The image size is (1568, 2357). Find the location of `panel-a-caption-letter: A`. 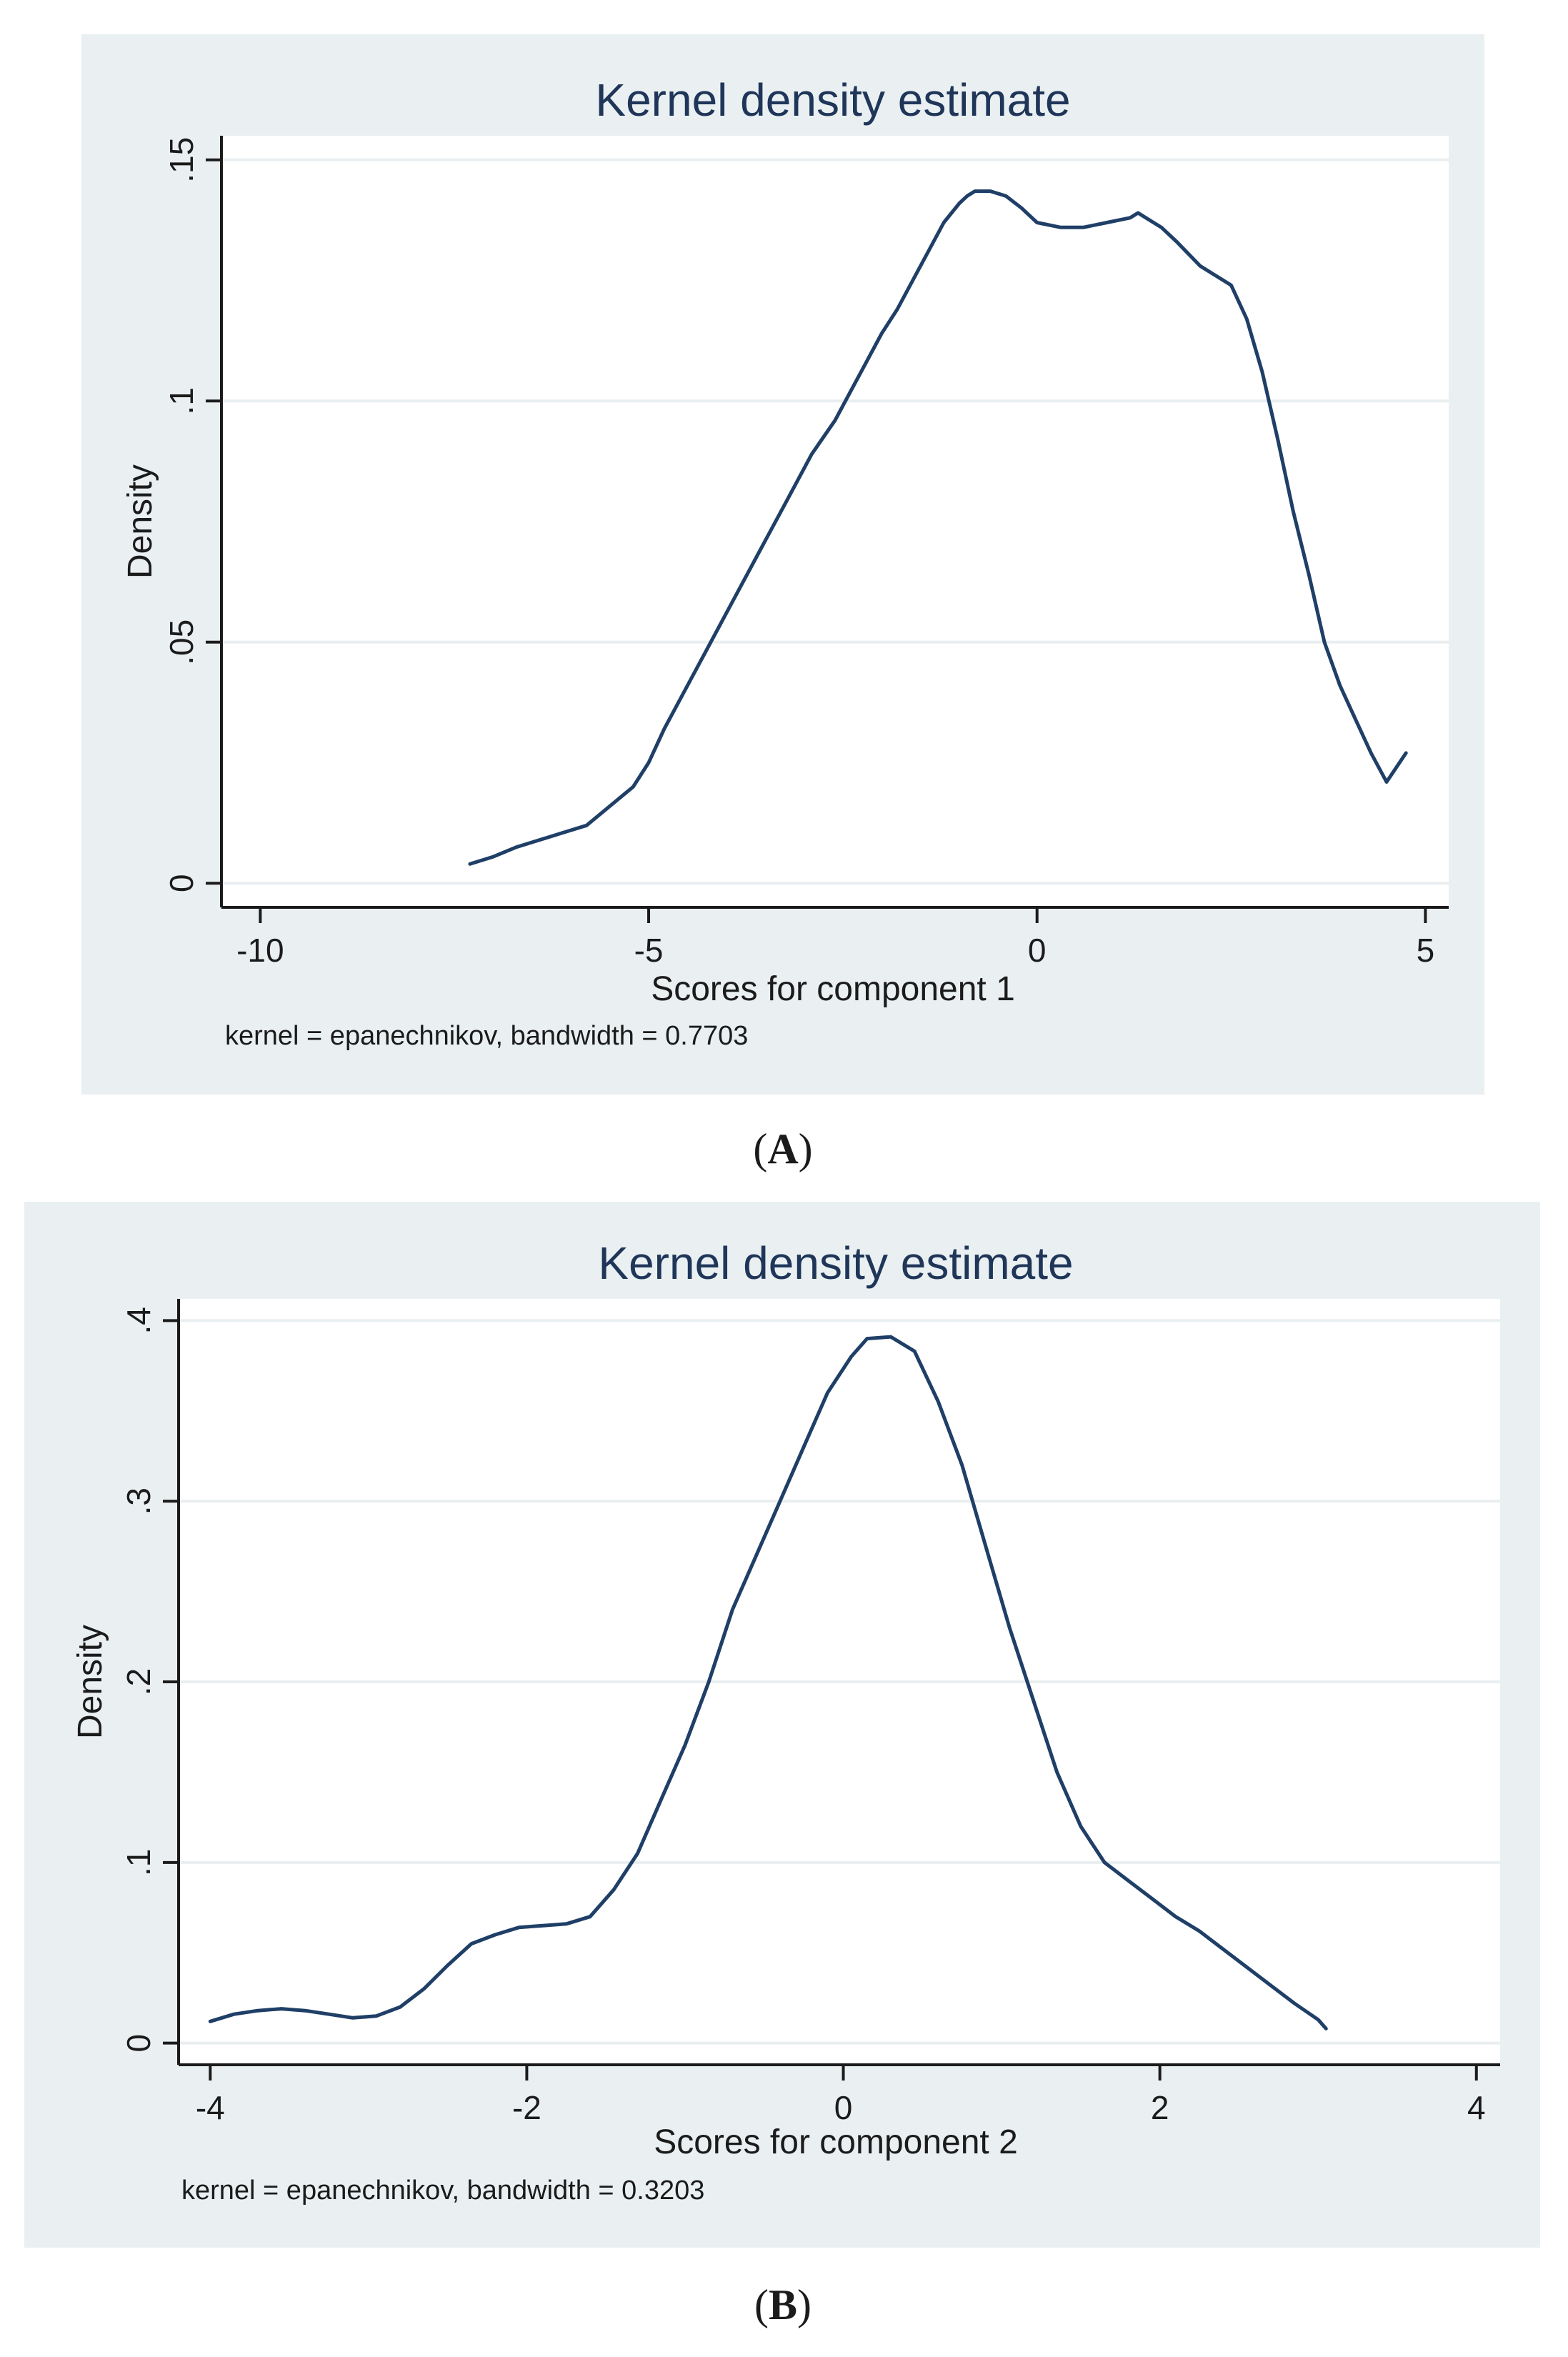

panel-a-caption-letter: A is located at coordinates (782, 1148).